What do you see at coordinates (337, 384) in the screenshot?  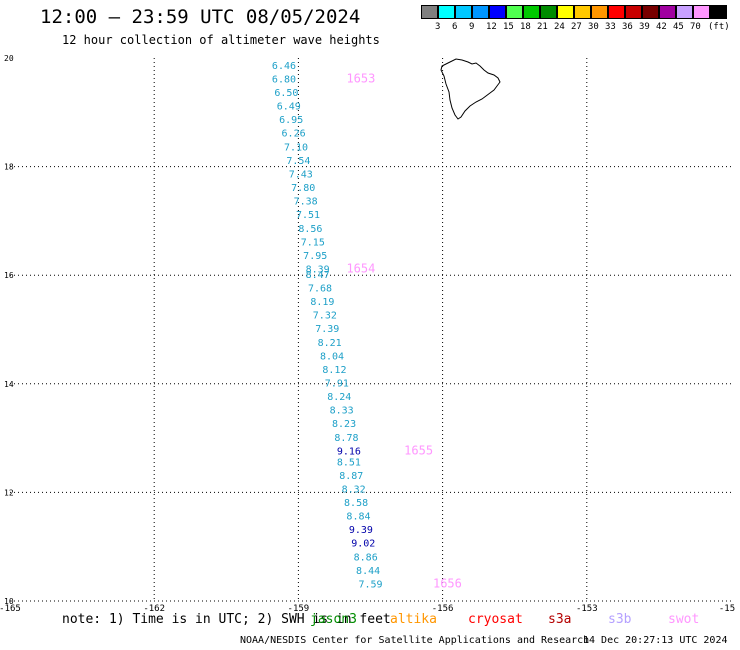 I see `swh-observation: 7.91` at bounding box center [337, 384].